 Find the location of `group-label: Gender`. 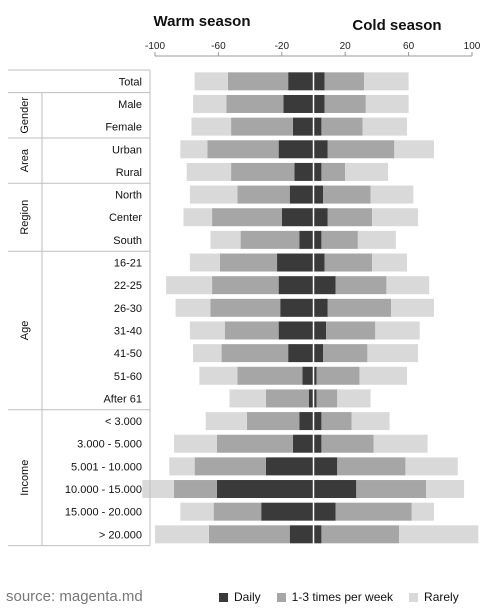

group-label: Gender is located at coordinates (25, 115).